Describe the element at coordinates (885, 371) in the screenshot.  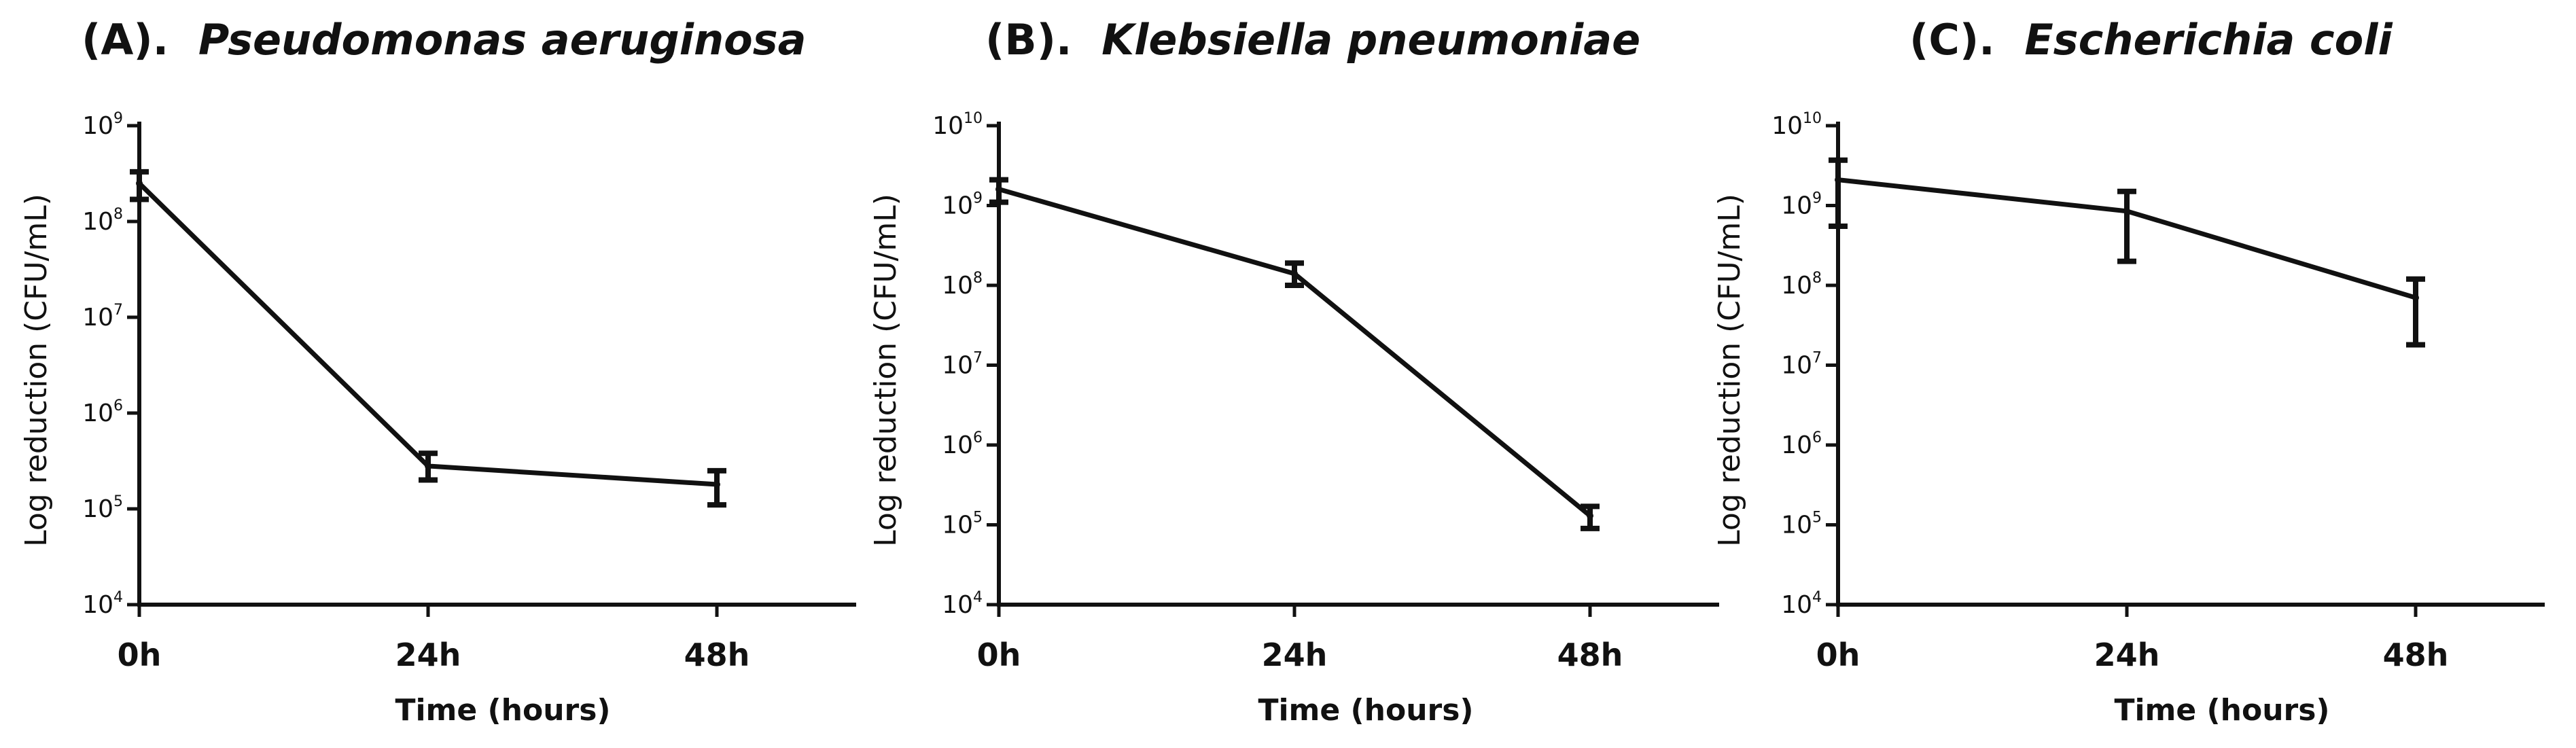
I see `panel-b-y-axis-label: Log reduction (CFU/mL)` at that location.